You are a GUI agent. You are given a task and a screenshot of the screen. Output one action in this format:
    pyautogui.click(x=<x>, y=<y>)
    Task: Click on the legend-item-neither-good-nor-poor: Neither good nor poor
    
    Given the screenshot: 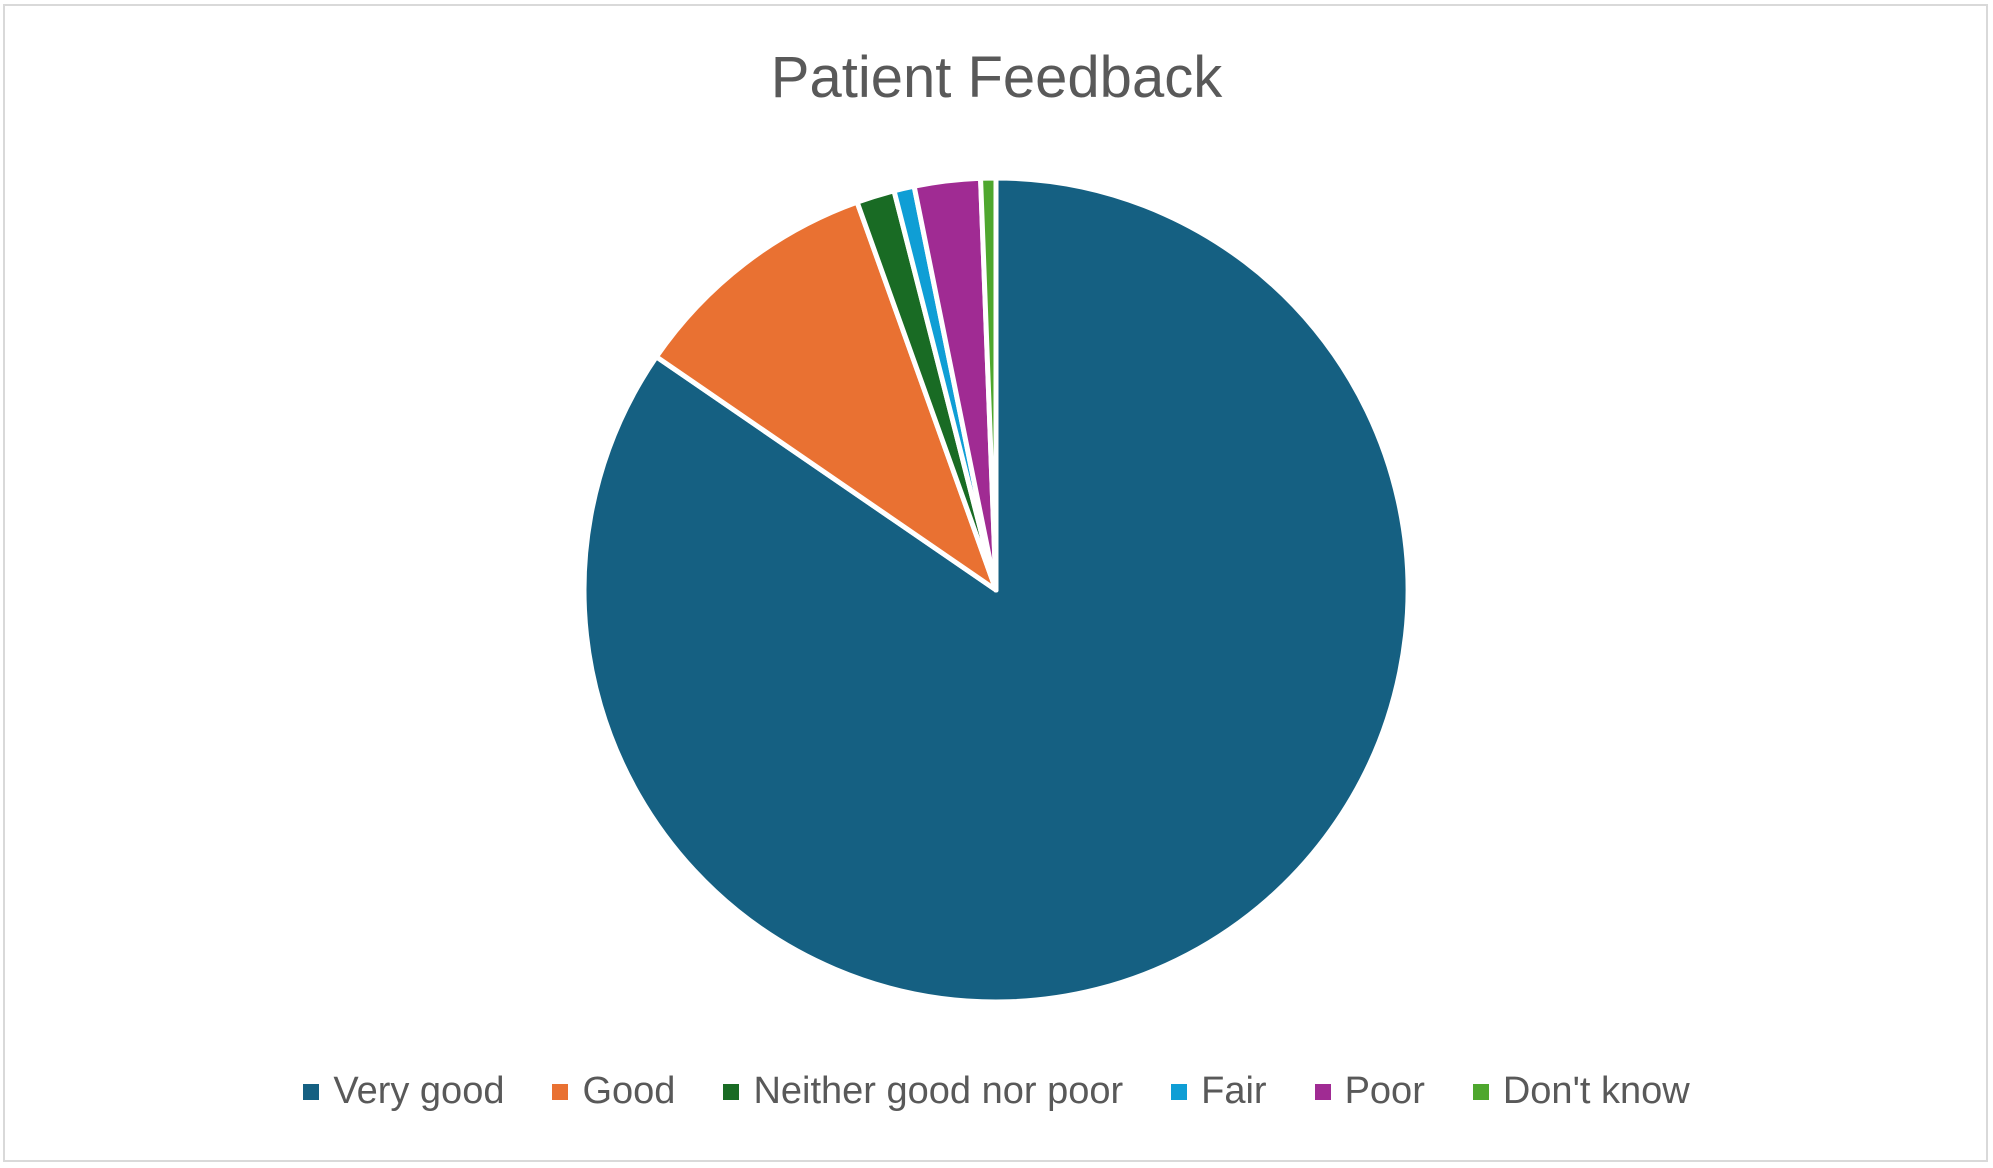 What is the action you would take?
    pyautogui.click(x=923, y=1091)
    